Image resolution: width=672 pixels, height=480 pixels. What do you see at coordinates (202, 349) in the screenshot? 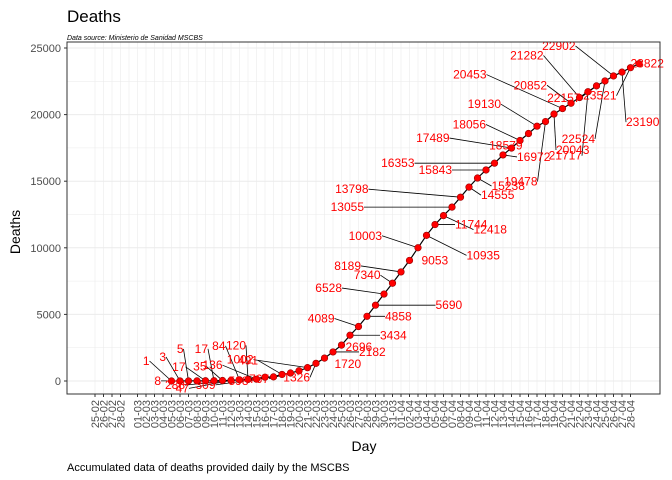
I see `data-label: 17` at bounding box center [202, 349].